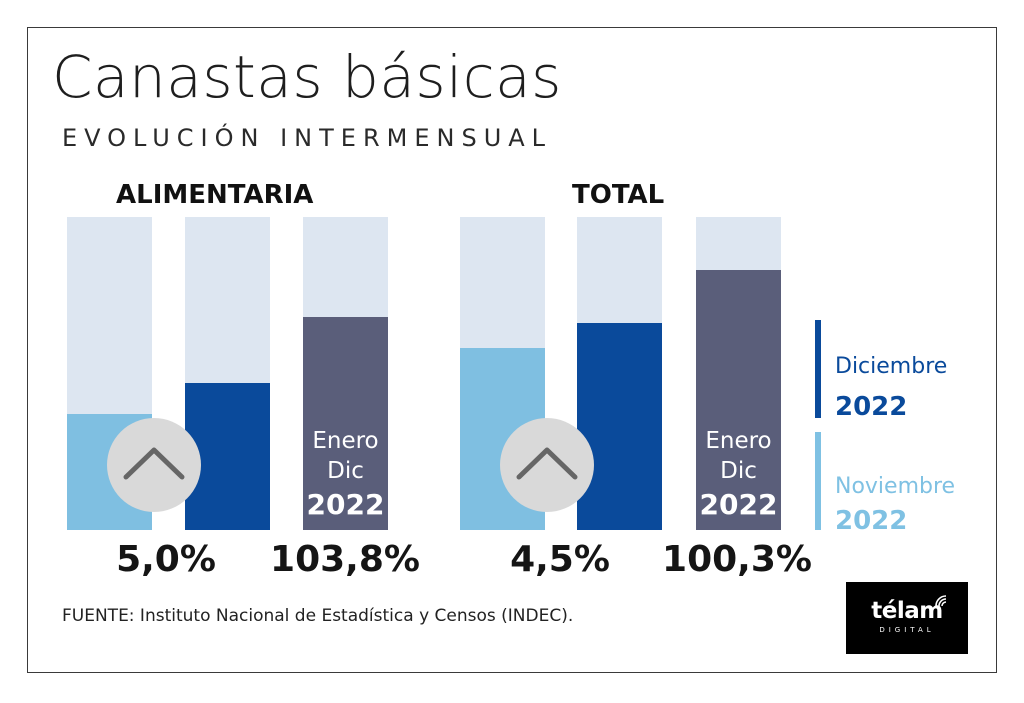  I want to click on legend-label-diciembre: Diciembre, so click(891, 366).